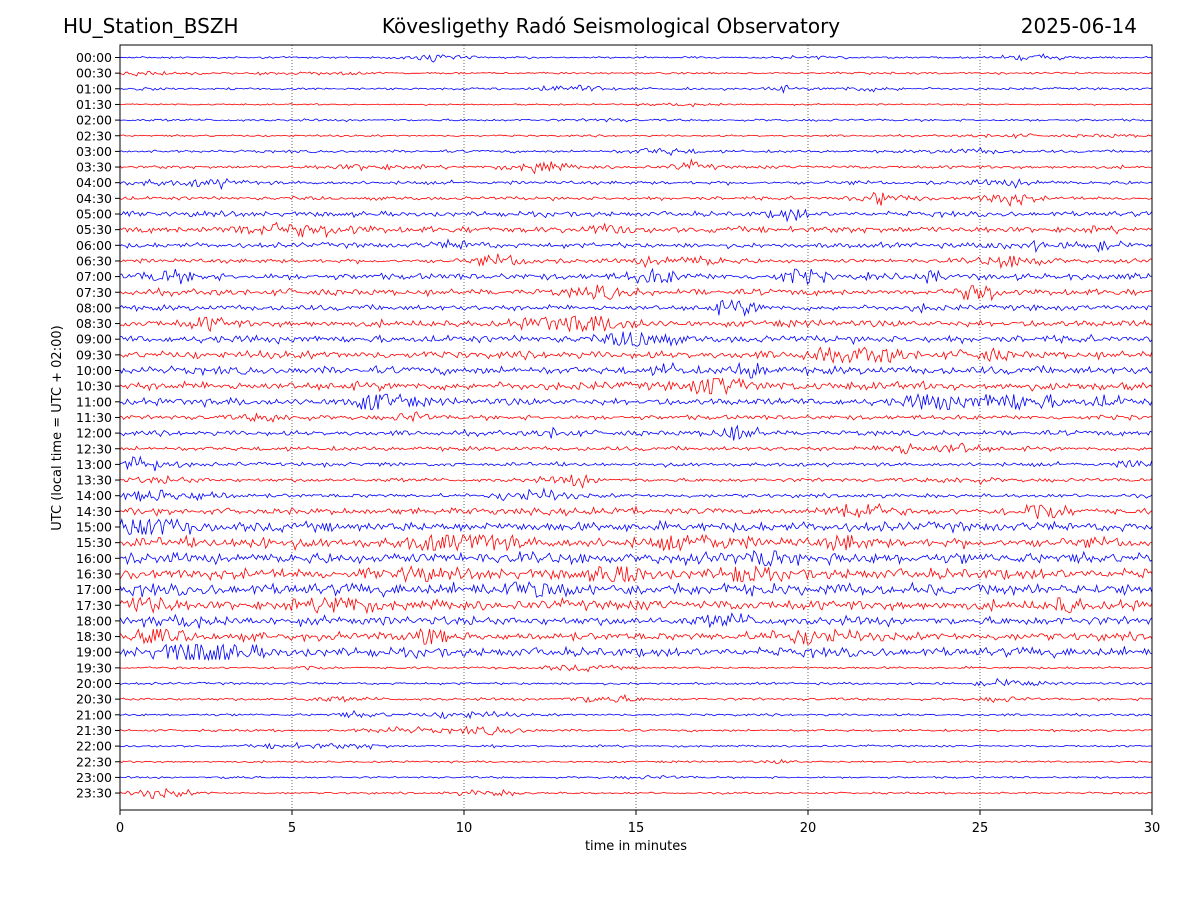  What do you see at coordinates (57, 427) in the screenshot?
I see `y-axis-label: UTC (local time = UTC + 02:00)` at bounding box center [57, 427].